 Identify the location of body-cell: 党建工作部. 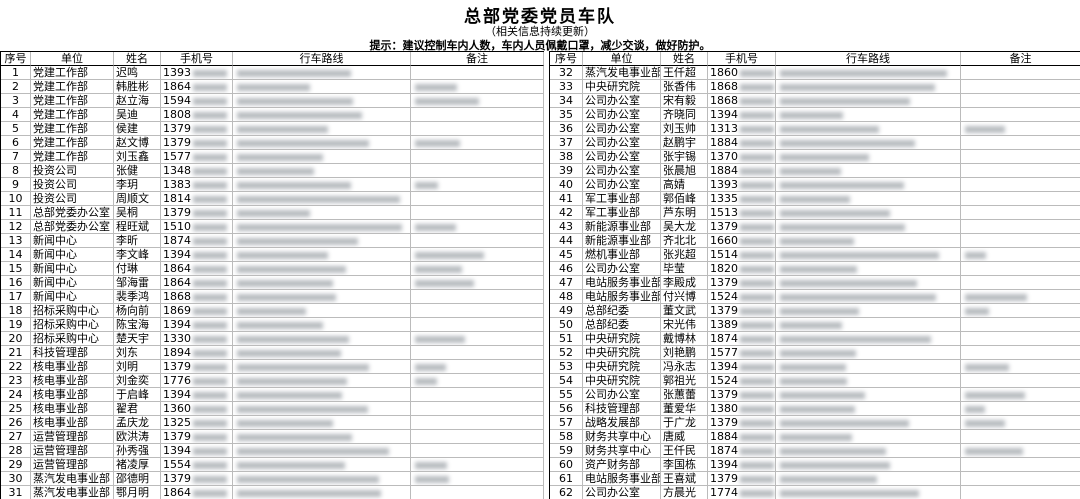
(72, 87).